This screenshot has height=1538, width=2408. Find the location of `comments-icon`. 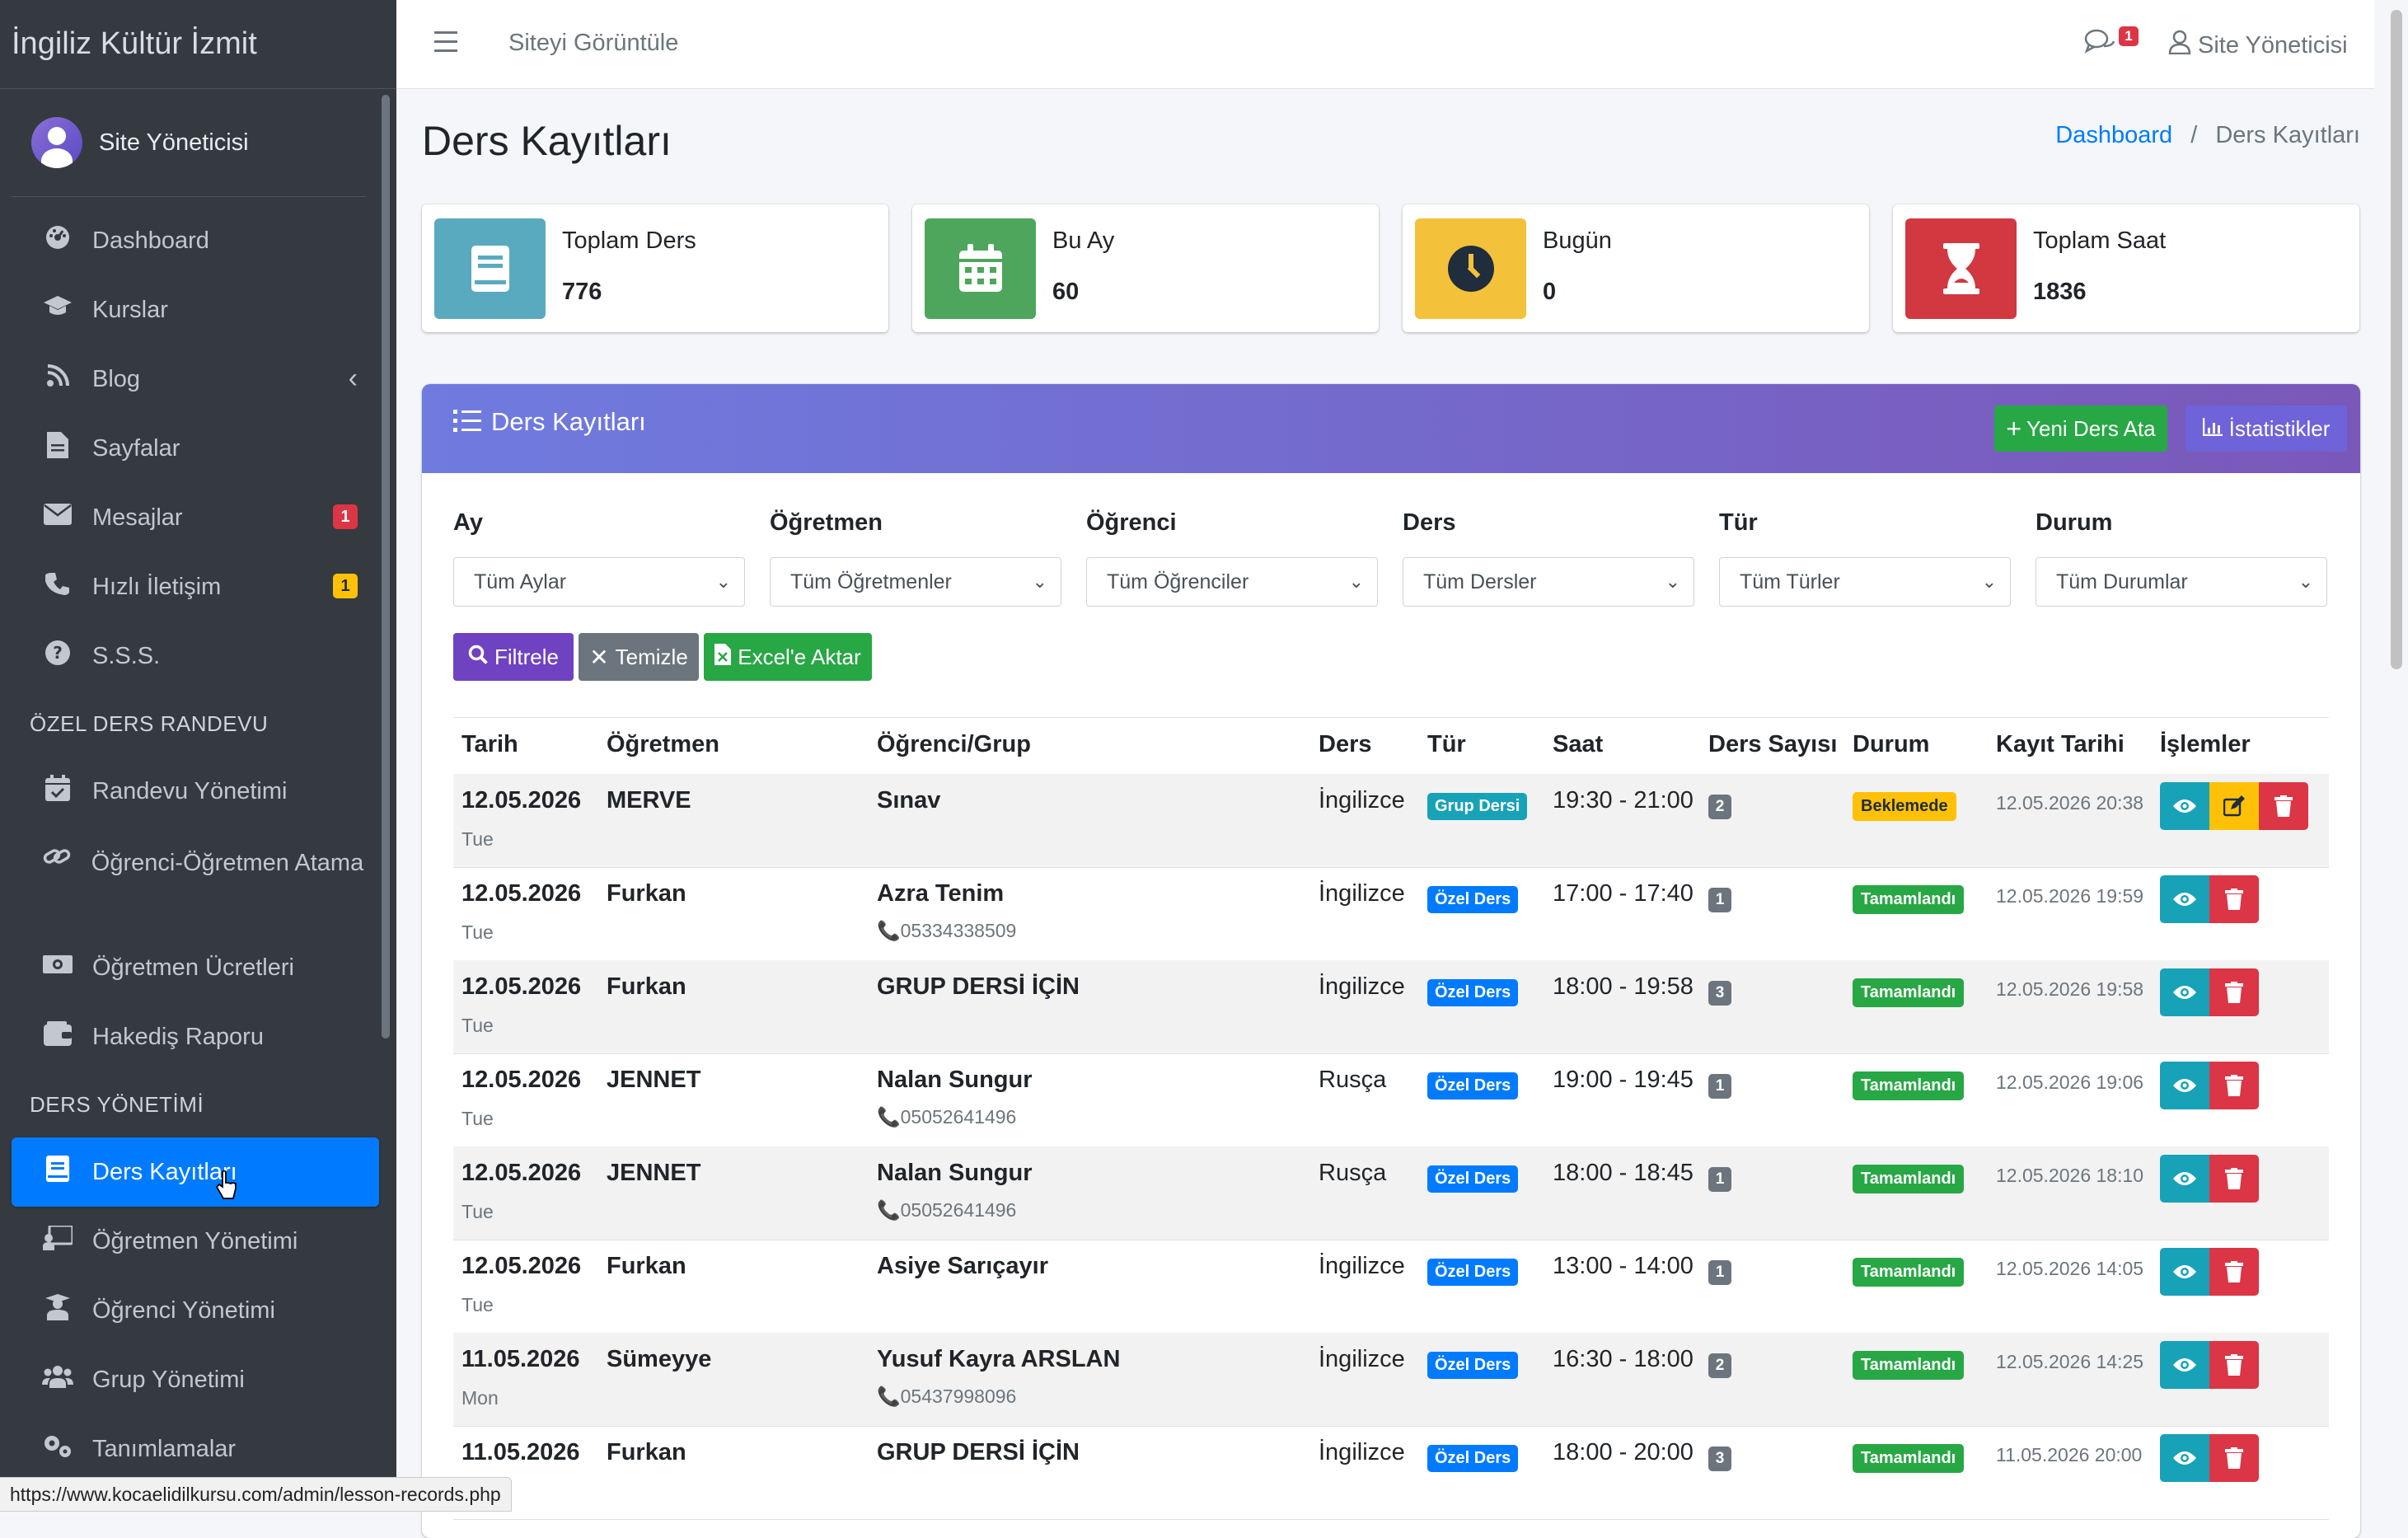

comments-icon is located at coordinates (2101, 44).